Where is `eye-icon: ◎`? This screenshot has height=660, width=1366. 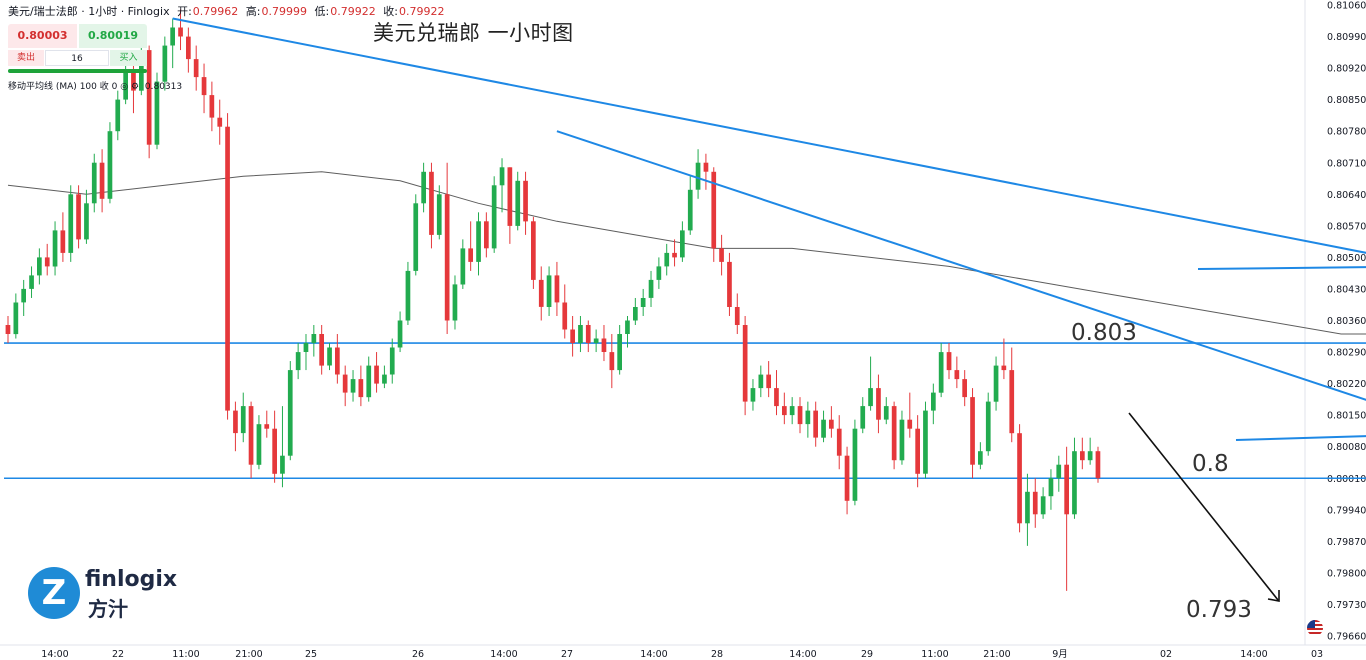
eye-icon: ◎ is located at coordinates (124, 87).